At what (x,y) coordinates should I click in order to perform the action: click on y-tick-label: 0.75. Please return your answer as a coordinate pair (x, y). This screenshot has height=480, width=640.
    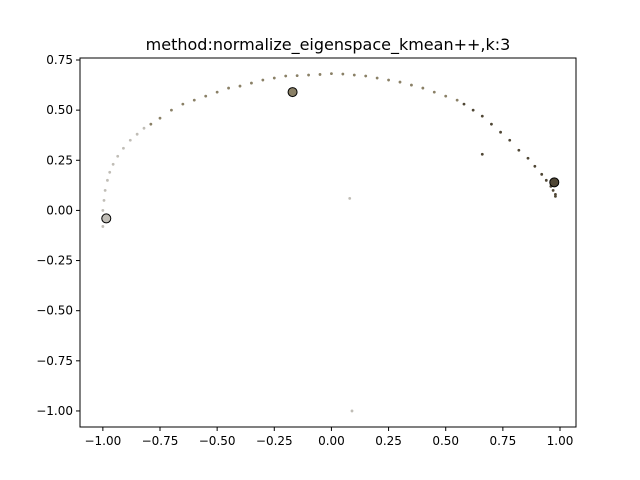
    Looking at the image, I should click on (59, 60).